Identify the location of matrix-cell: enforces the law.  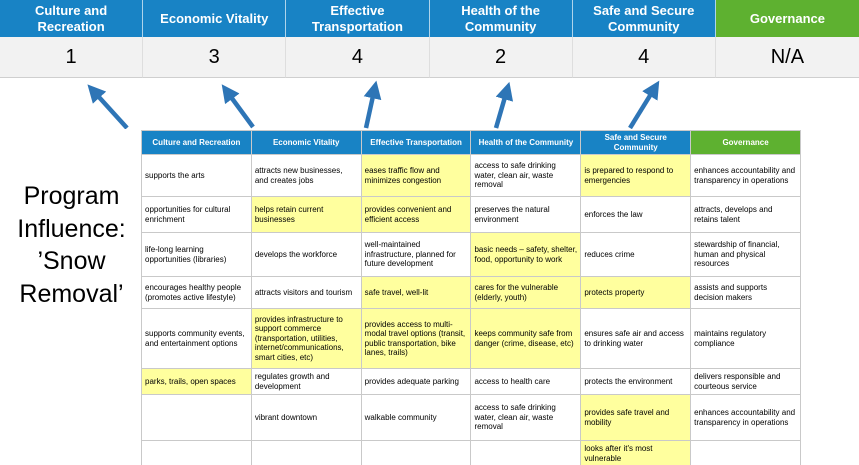
(636, 215).